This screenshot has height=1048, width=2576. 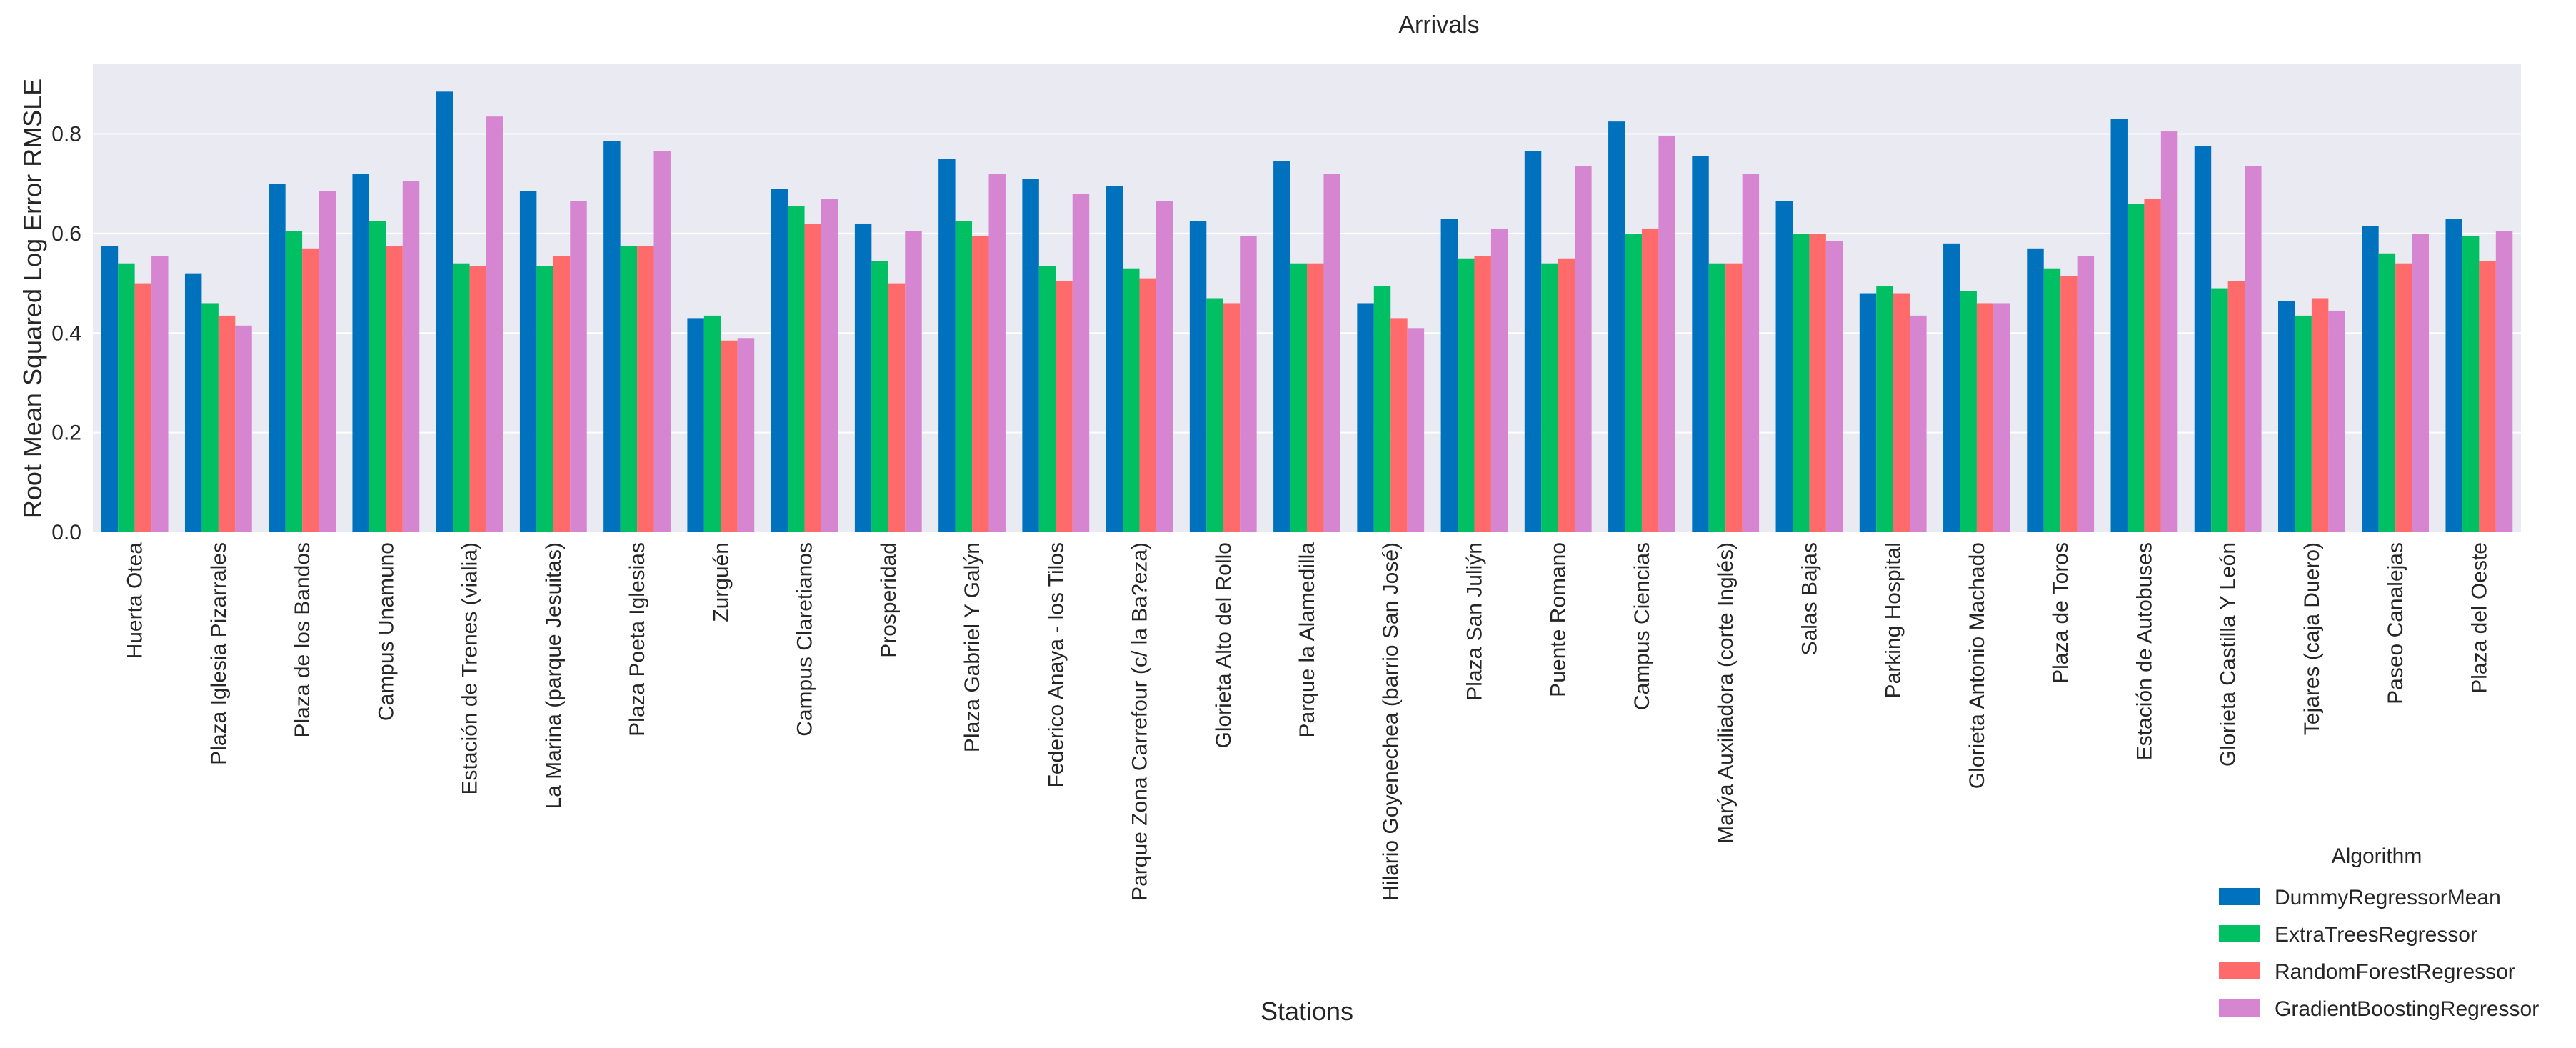 What do you see at coordinates (2377, 856) in the screenshot?
I see `legend-title: Algorithm` at bounding box center [2377, 856].